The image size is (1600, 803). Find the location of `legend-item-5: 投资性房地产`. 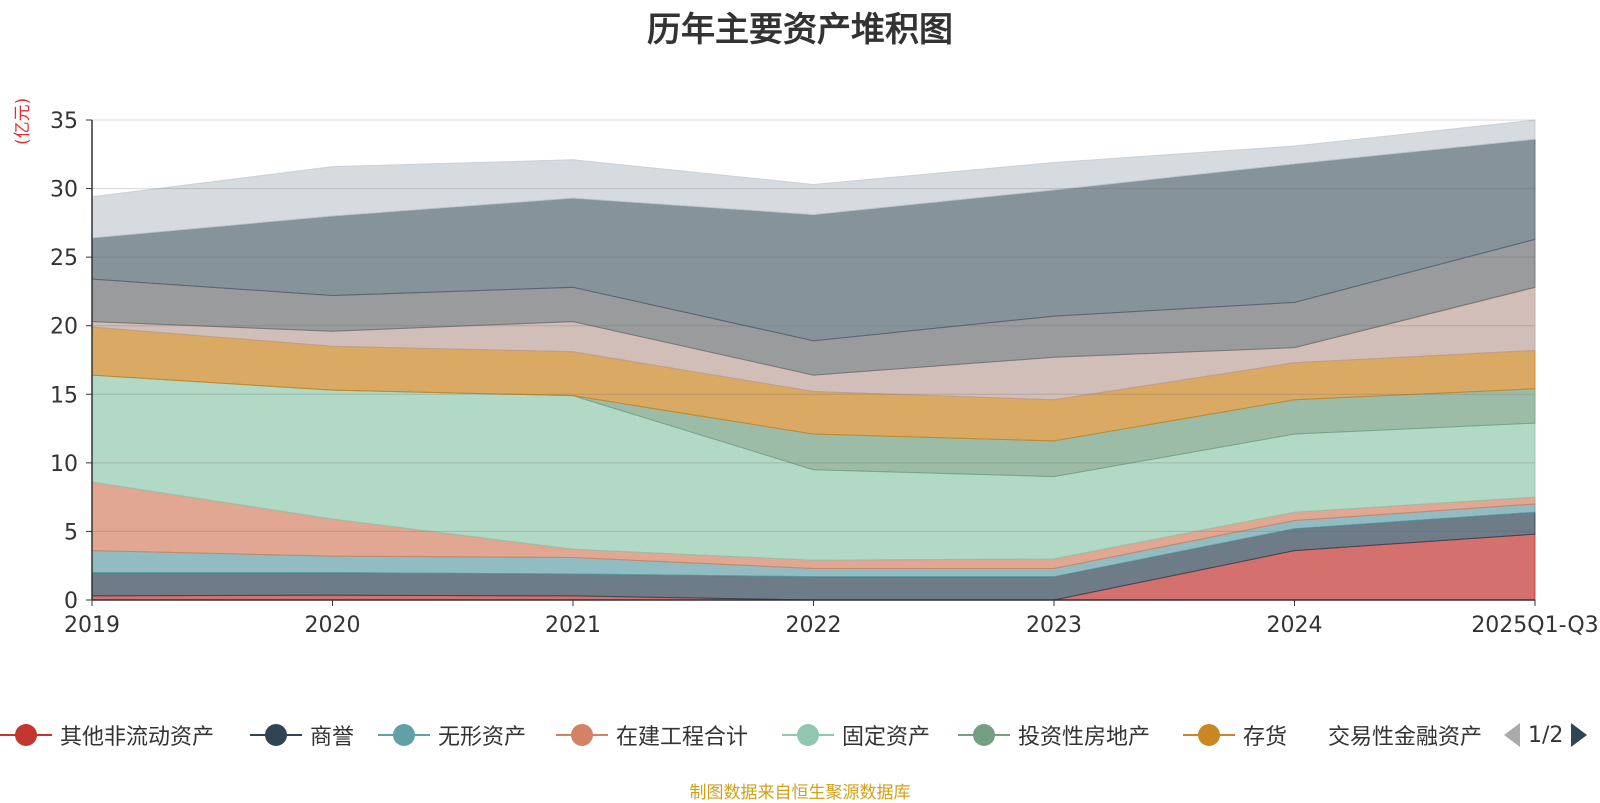

legend-item-5: 投资性房地产 is located at coordinates (1054, 735).